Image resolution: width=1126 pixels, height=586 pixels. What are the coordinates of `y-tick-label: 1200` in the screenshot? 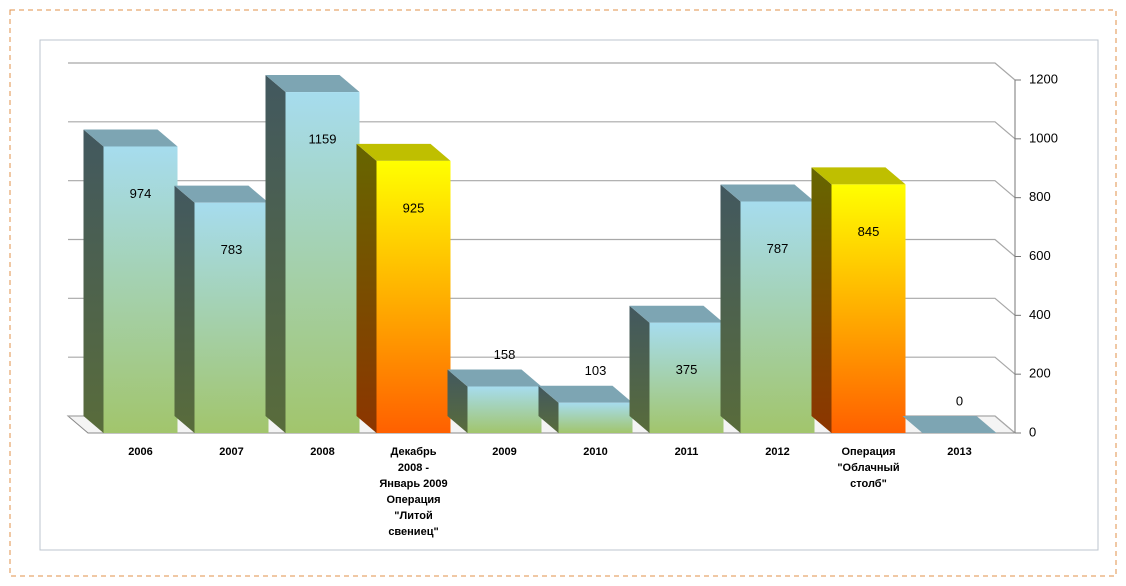 It's located at (1043, 78).